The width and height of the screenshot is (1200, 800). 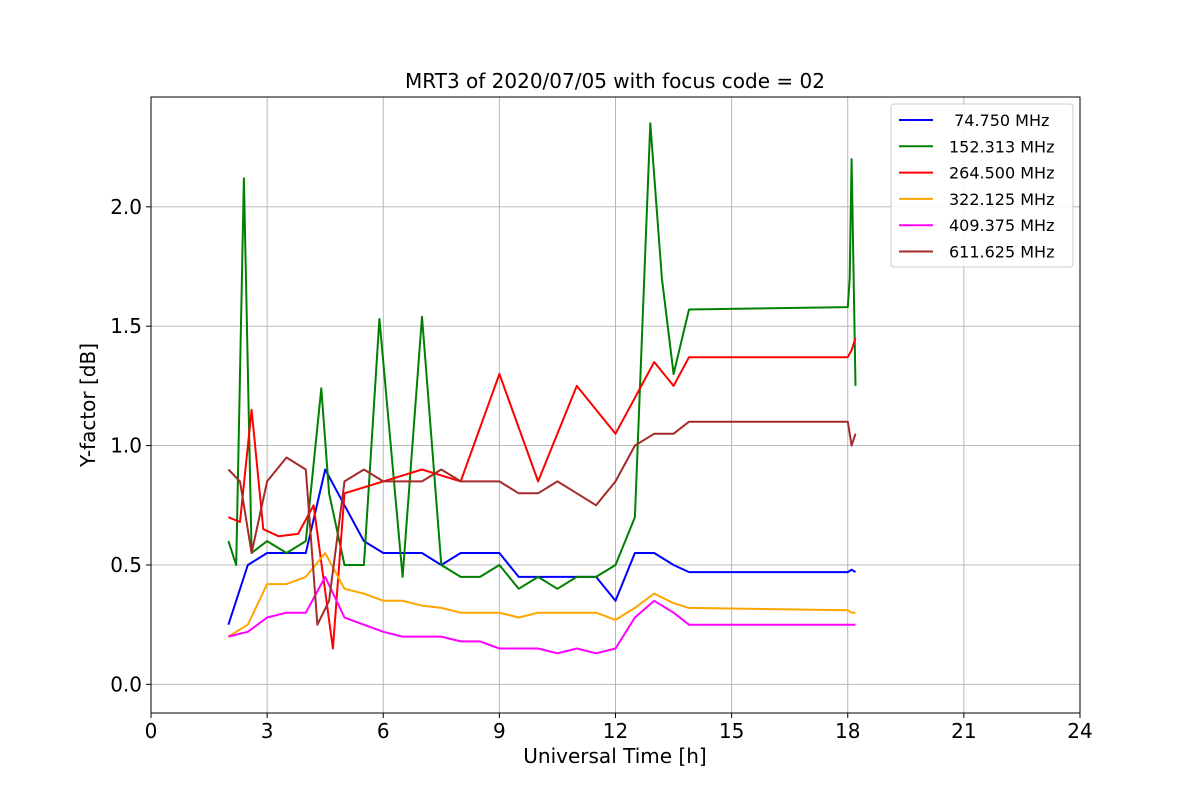 What do you see at coordinates (847, 731) in the screenshot?
I see `x-tick-label: 18` at bounding box center [847, 731].